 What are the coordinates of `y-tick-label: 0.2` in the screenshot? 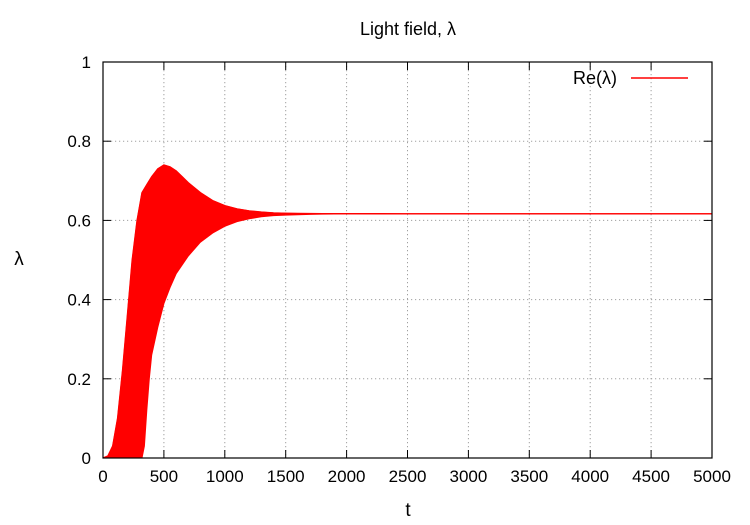 It's located at (79, 379).